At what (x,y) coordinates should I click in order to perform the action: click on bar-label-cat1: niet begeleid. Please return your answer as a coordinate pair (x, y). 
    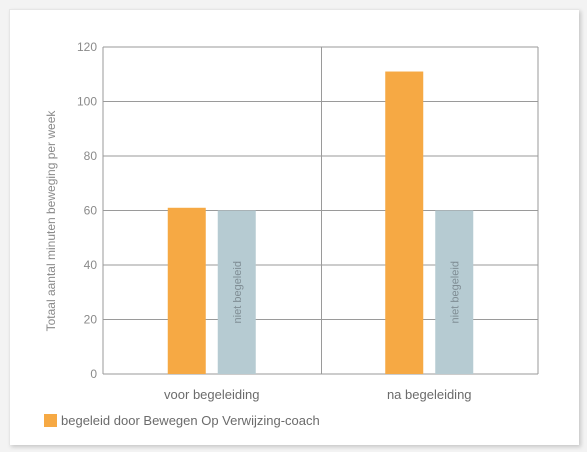
    Looking at the image, I should click on (238, 292).